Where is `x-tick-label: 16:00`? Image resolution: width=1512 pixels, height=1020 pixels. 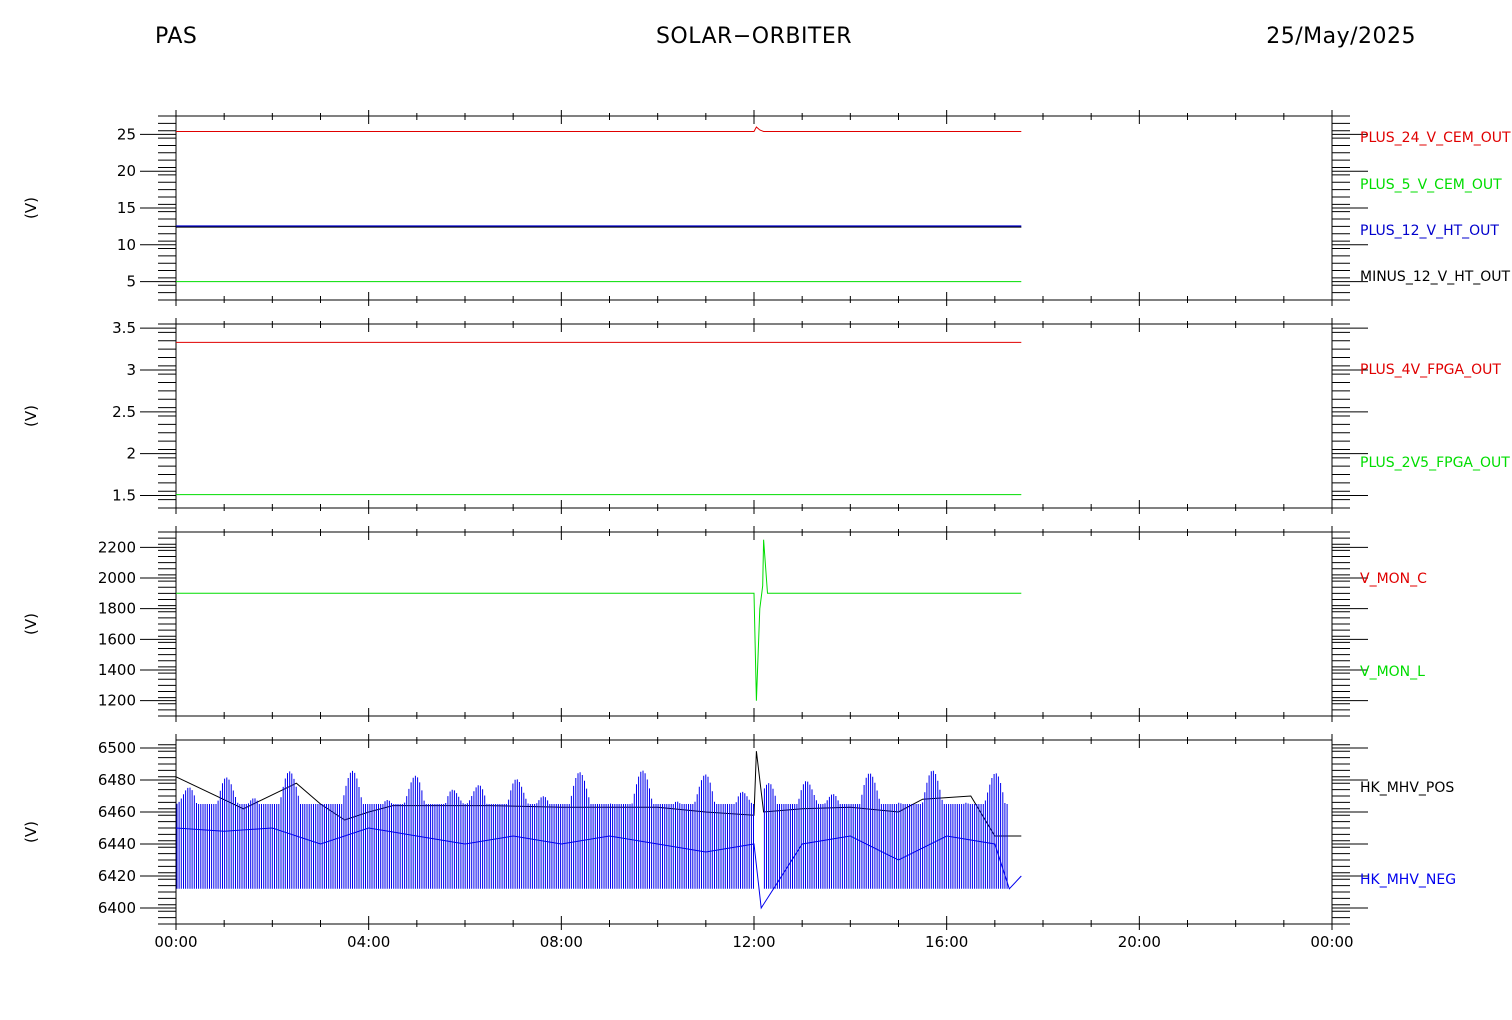
x-tick-label: 16:00 is located at coordinates (946, 942).